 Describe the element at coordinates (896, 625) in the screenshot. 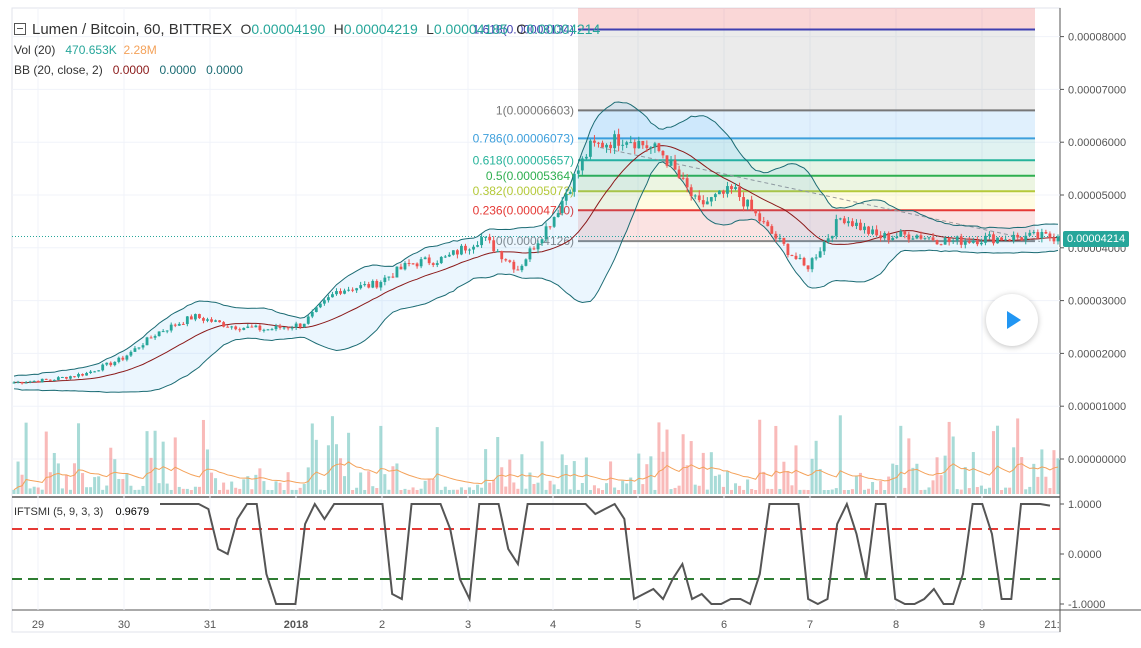

I see `x-tick-label: 8` at that location.